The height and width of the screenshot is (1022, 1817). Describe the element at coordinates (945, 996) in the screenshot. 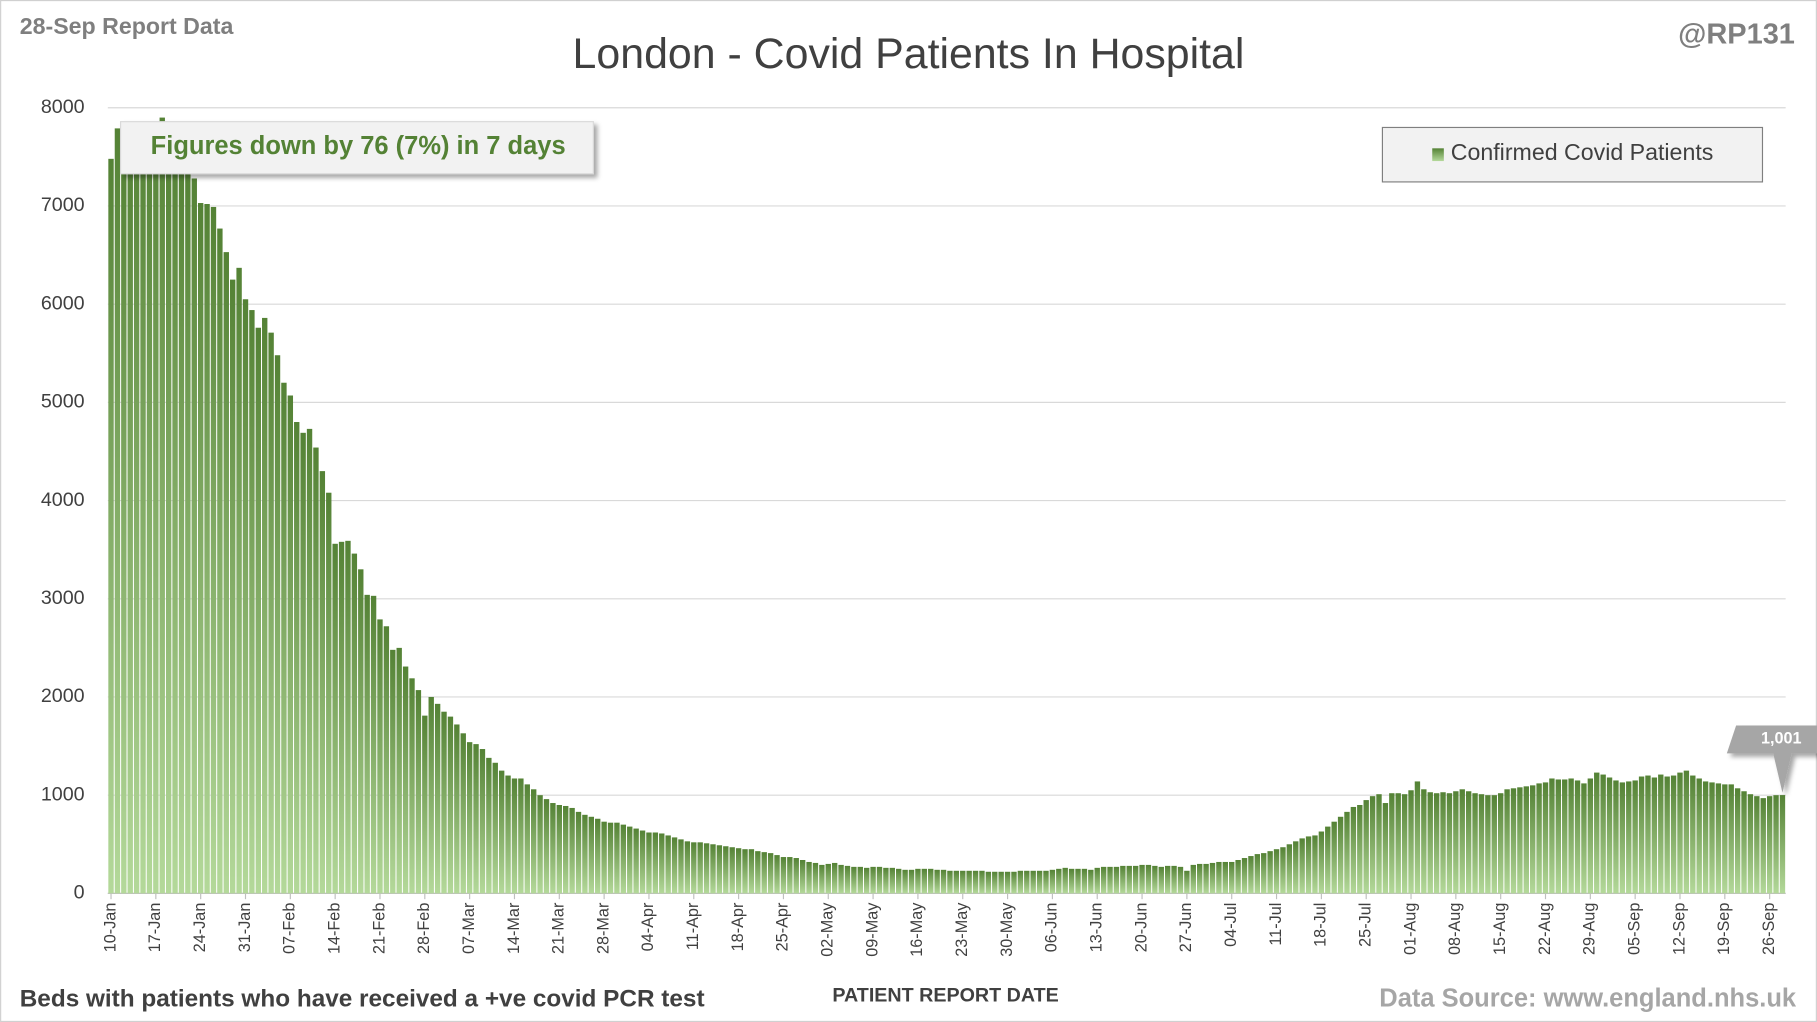

I see `x-axis-title: PATIENT REPORT DATE` at that location.